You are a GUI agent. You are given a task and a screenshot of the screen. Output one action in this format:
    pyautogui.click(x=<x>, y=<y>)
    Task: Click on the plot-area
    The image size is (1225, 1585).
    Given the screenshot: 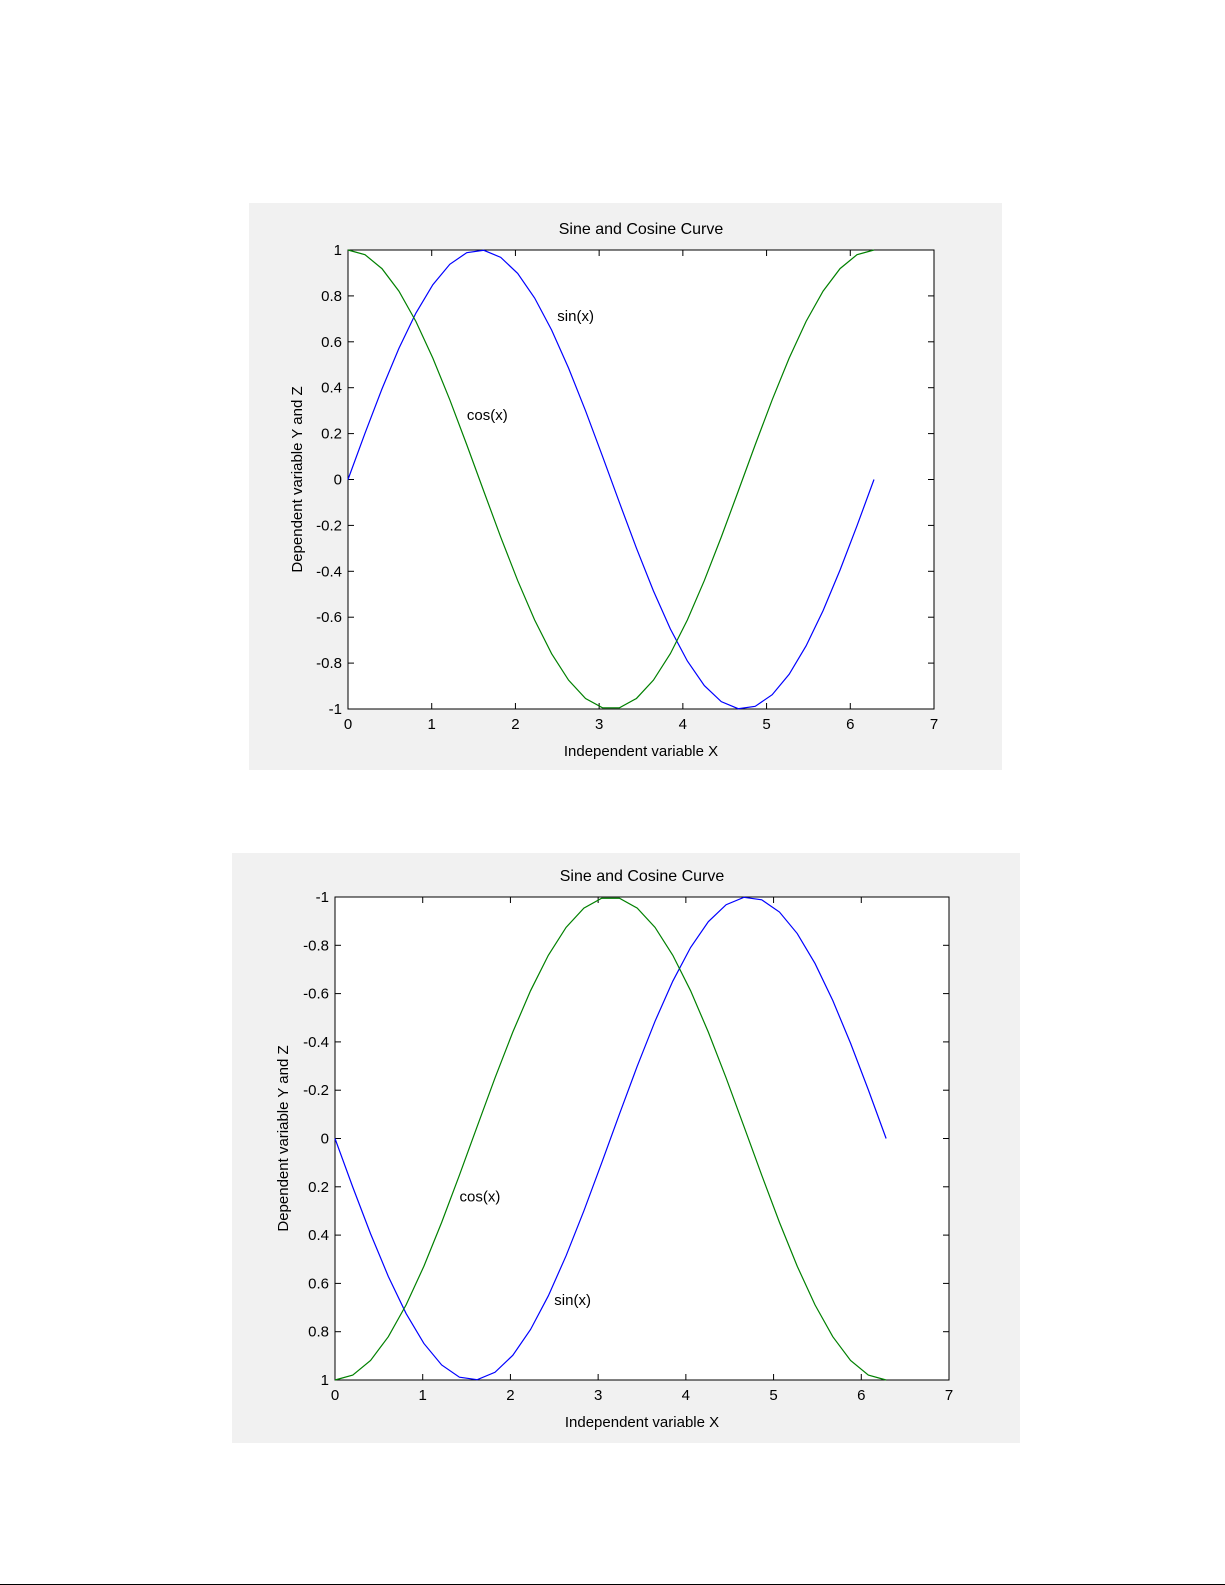 What is the action you would take?
    pyautogui.click(x=641, y=479)
    